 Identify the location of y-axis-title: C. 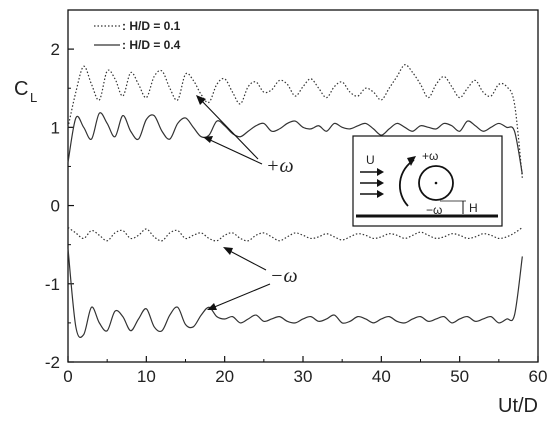
(21, 89).